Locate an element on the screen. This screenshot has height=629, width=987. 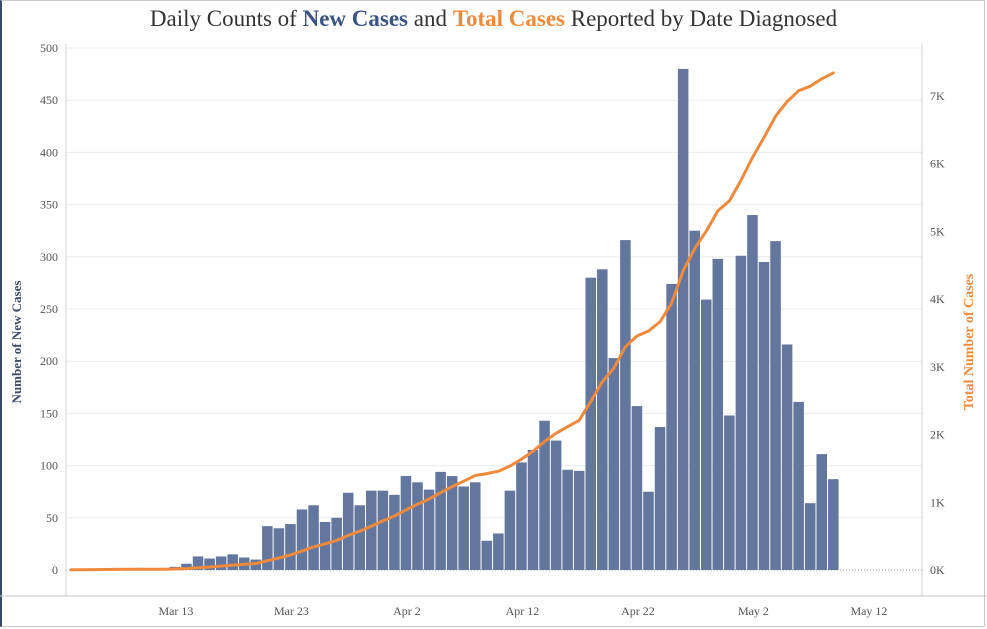
x-tick-label: Apr 12 is located at coordinates (523, 611).